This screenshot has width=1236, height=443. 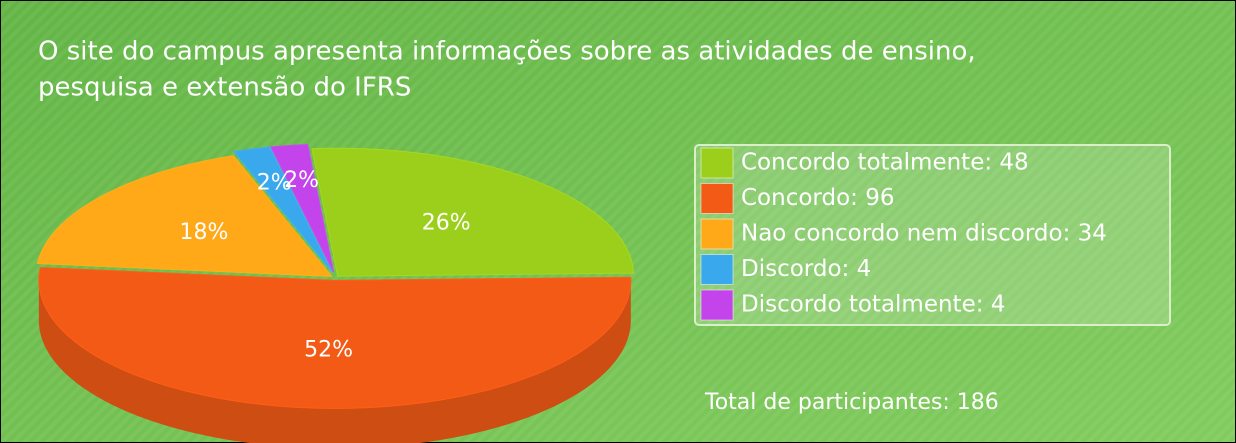 I want to click on legend-label: Discordo totalmente: 4, so click(x=873, y=305).